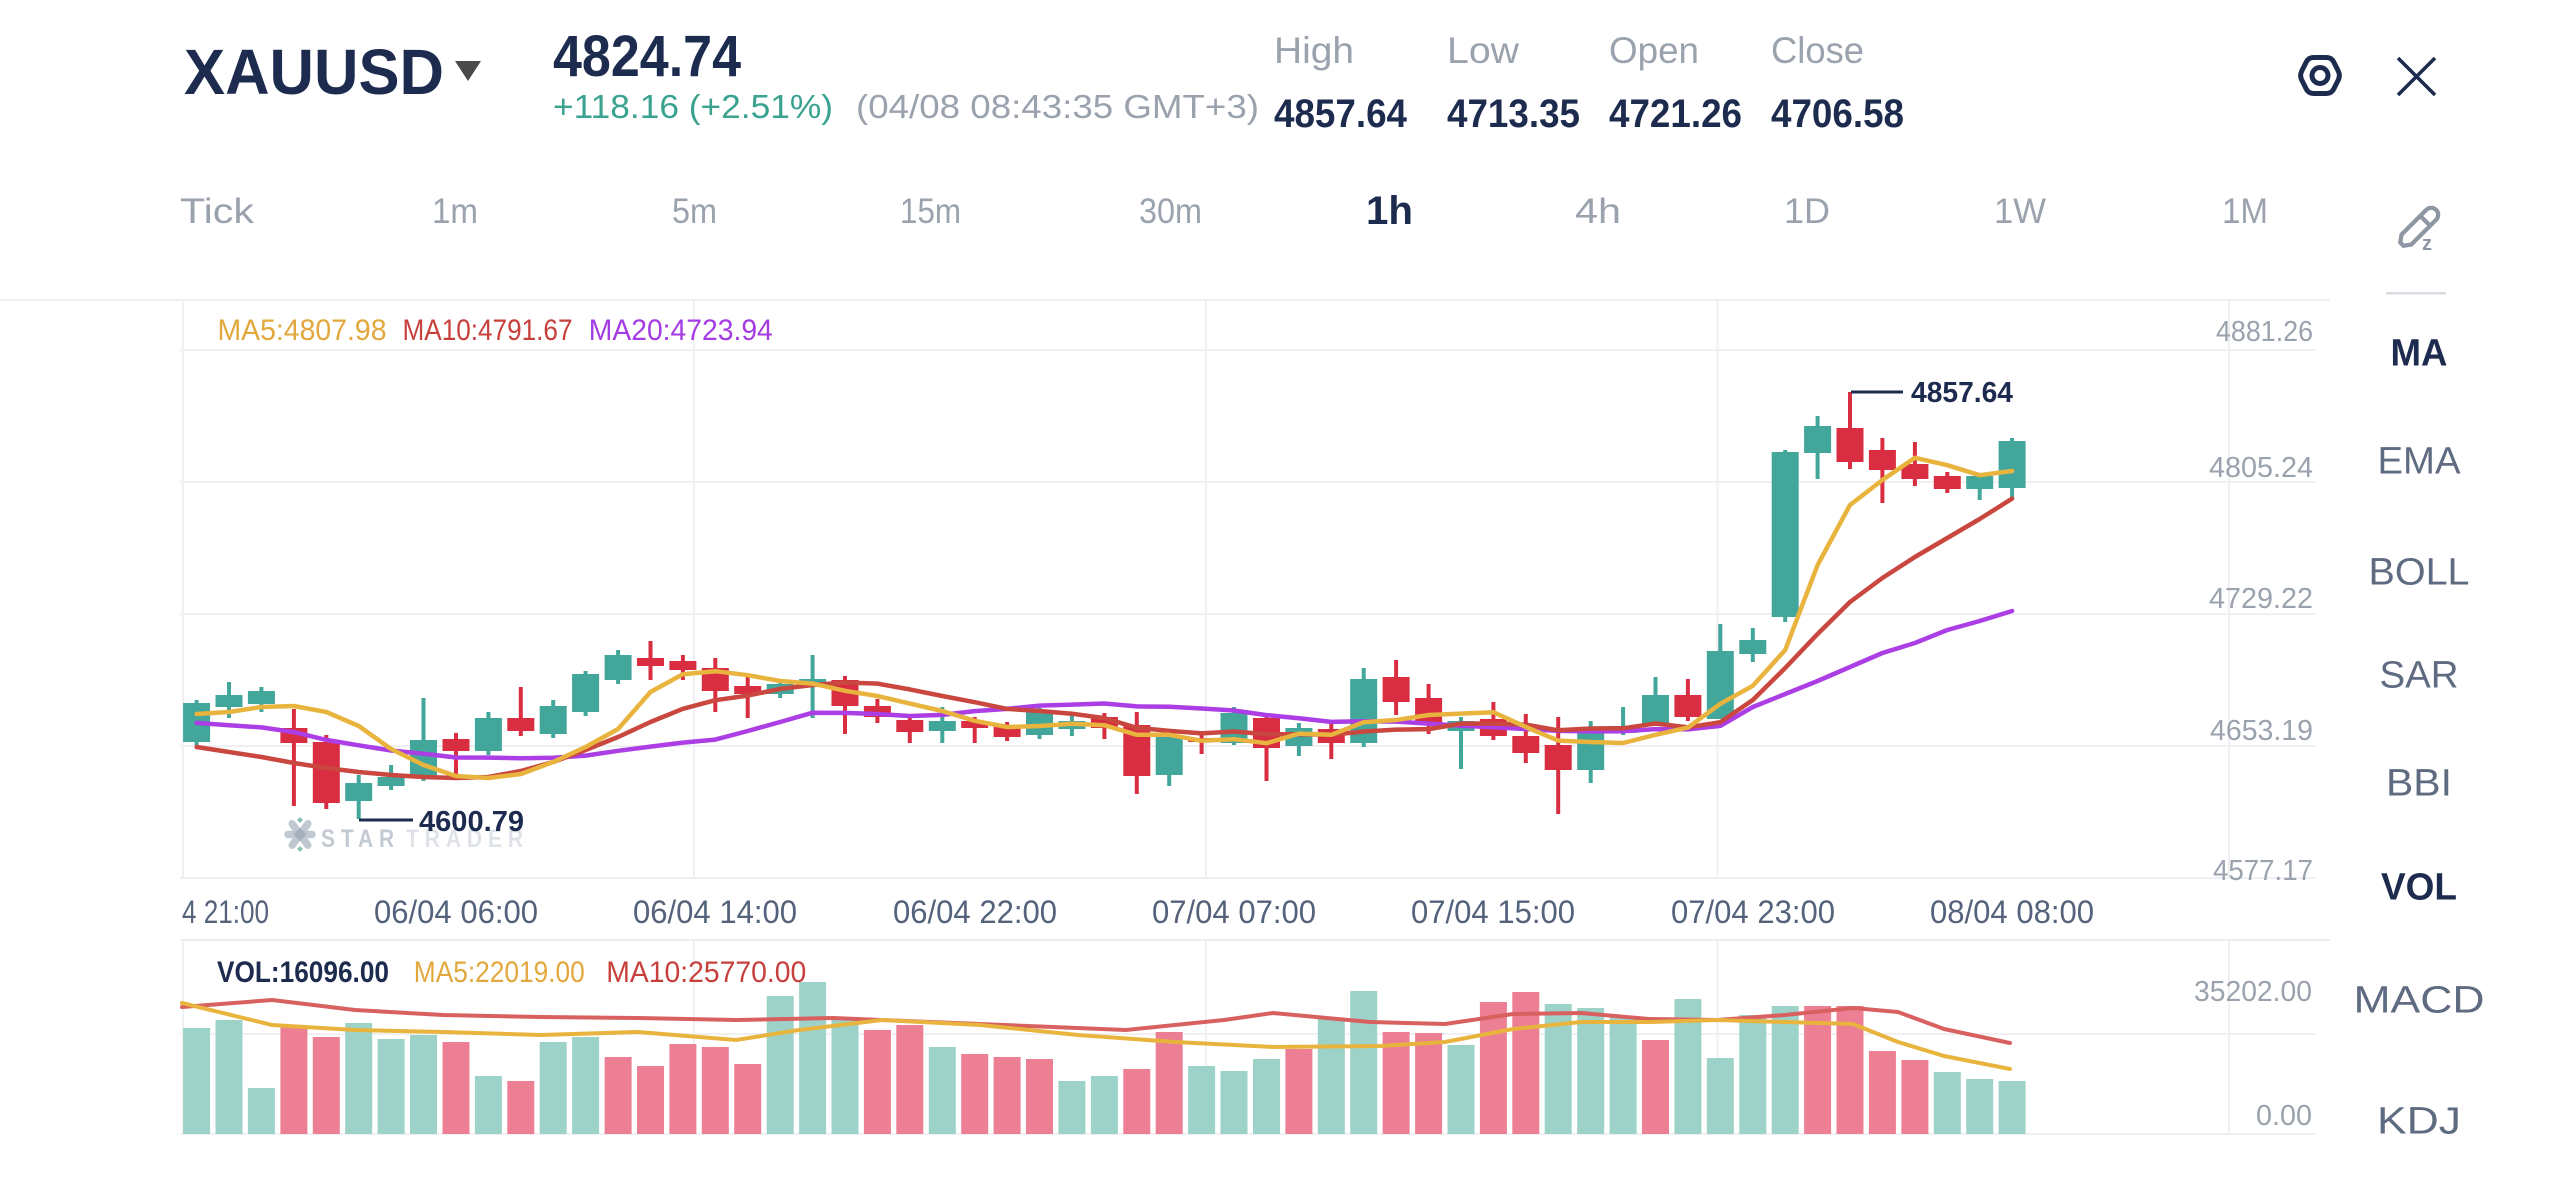  Describe the element at coordinates (217, 211) in the screenshot. I see `svg-text: Tick` at that location.